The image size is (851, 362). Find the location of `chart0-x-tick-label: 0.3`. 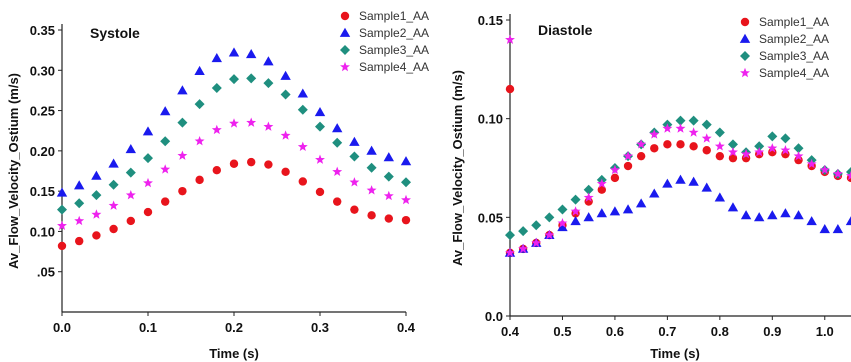

chart0-x-tick-label: 0.3 is located at coordinates (320, 327).